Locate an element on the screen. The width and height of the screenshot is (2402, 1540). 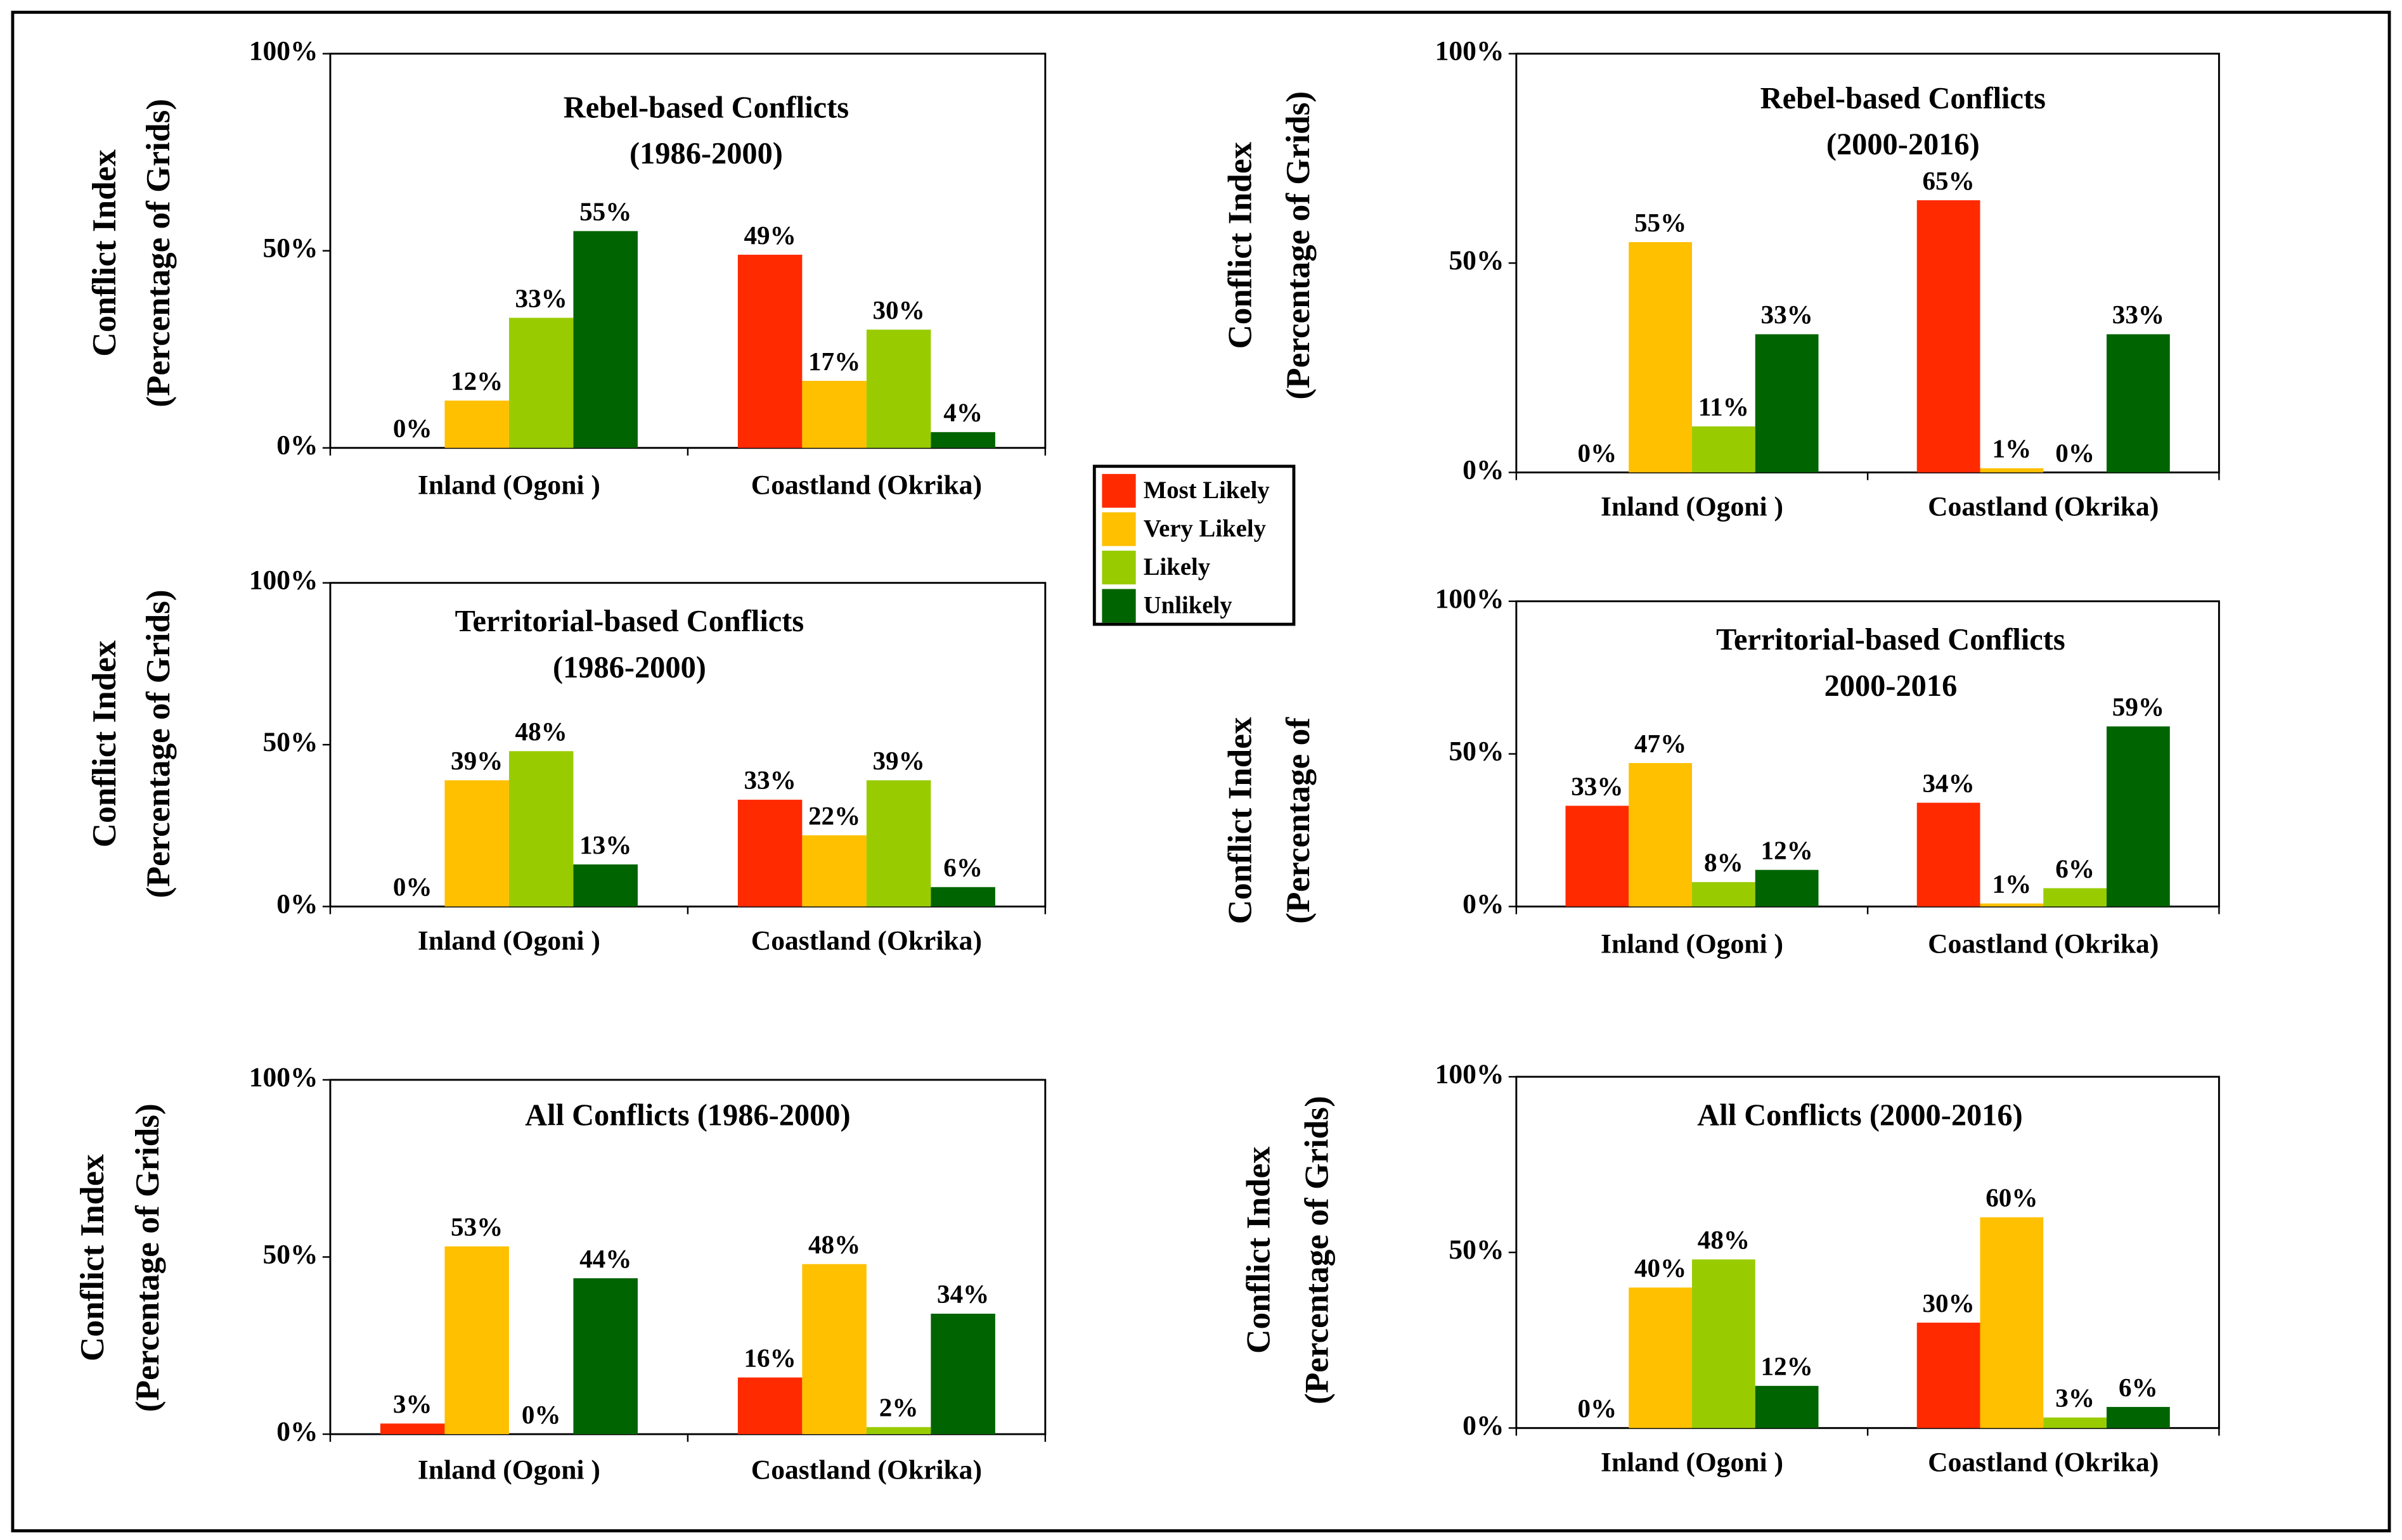
y-axis-label: (Percentage of is located at coordinates (1298, 820).